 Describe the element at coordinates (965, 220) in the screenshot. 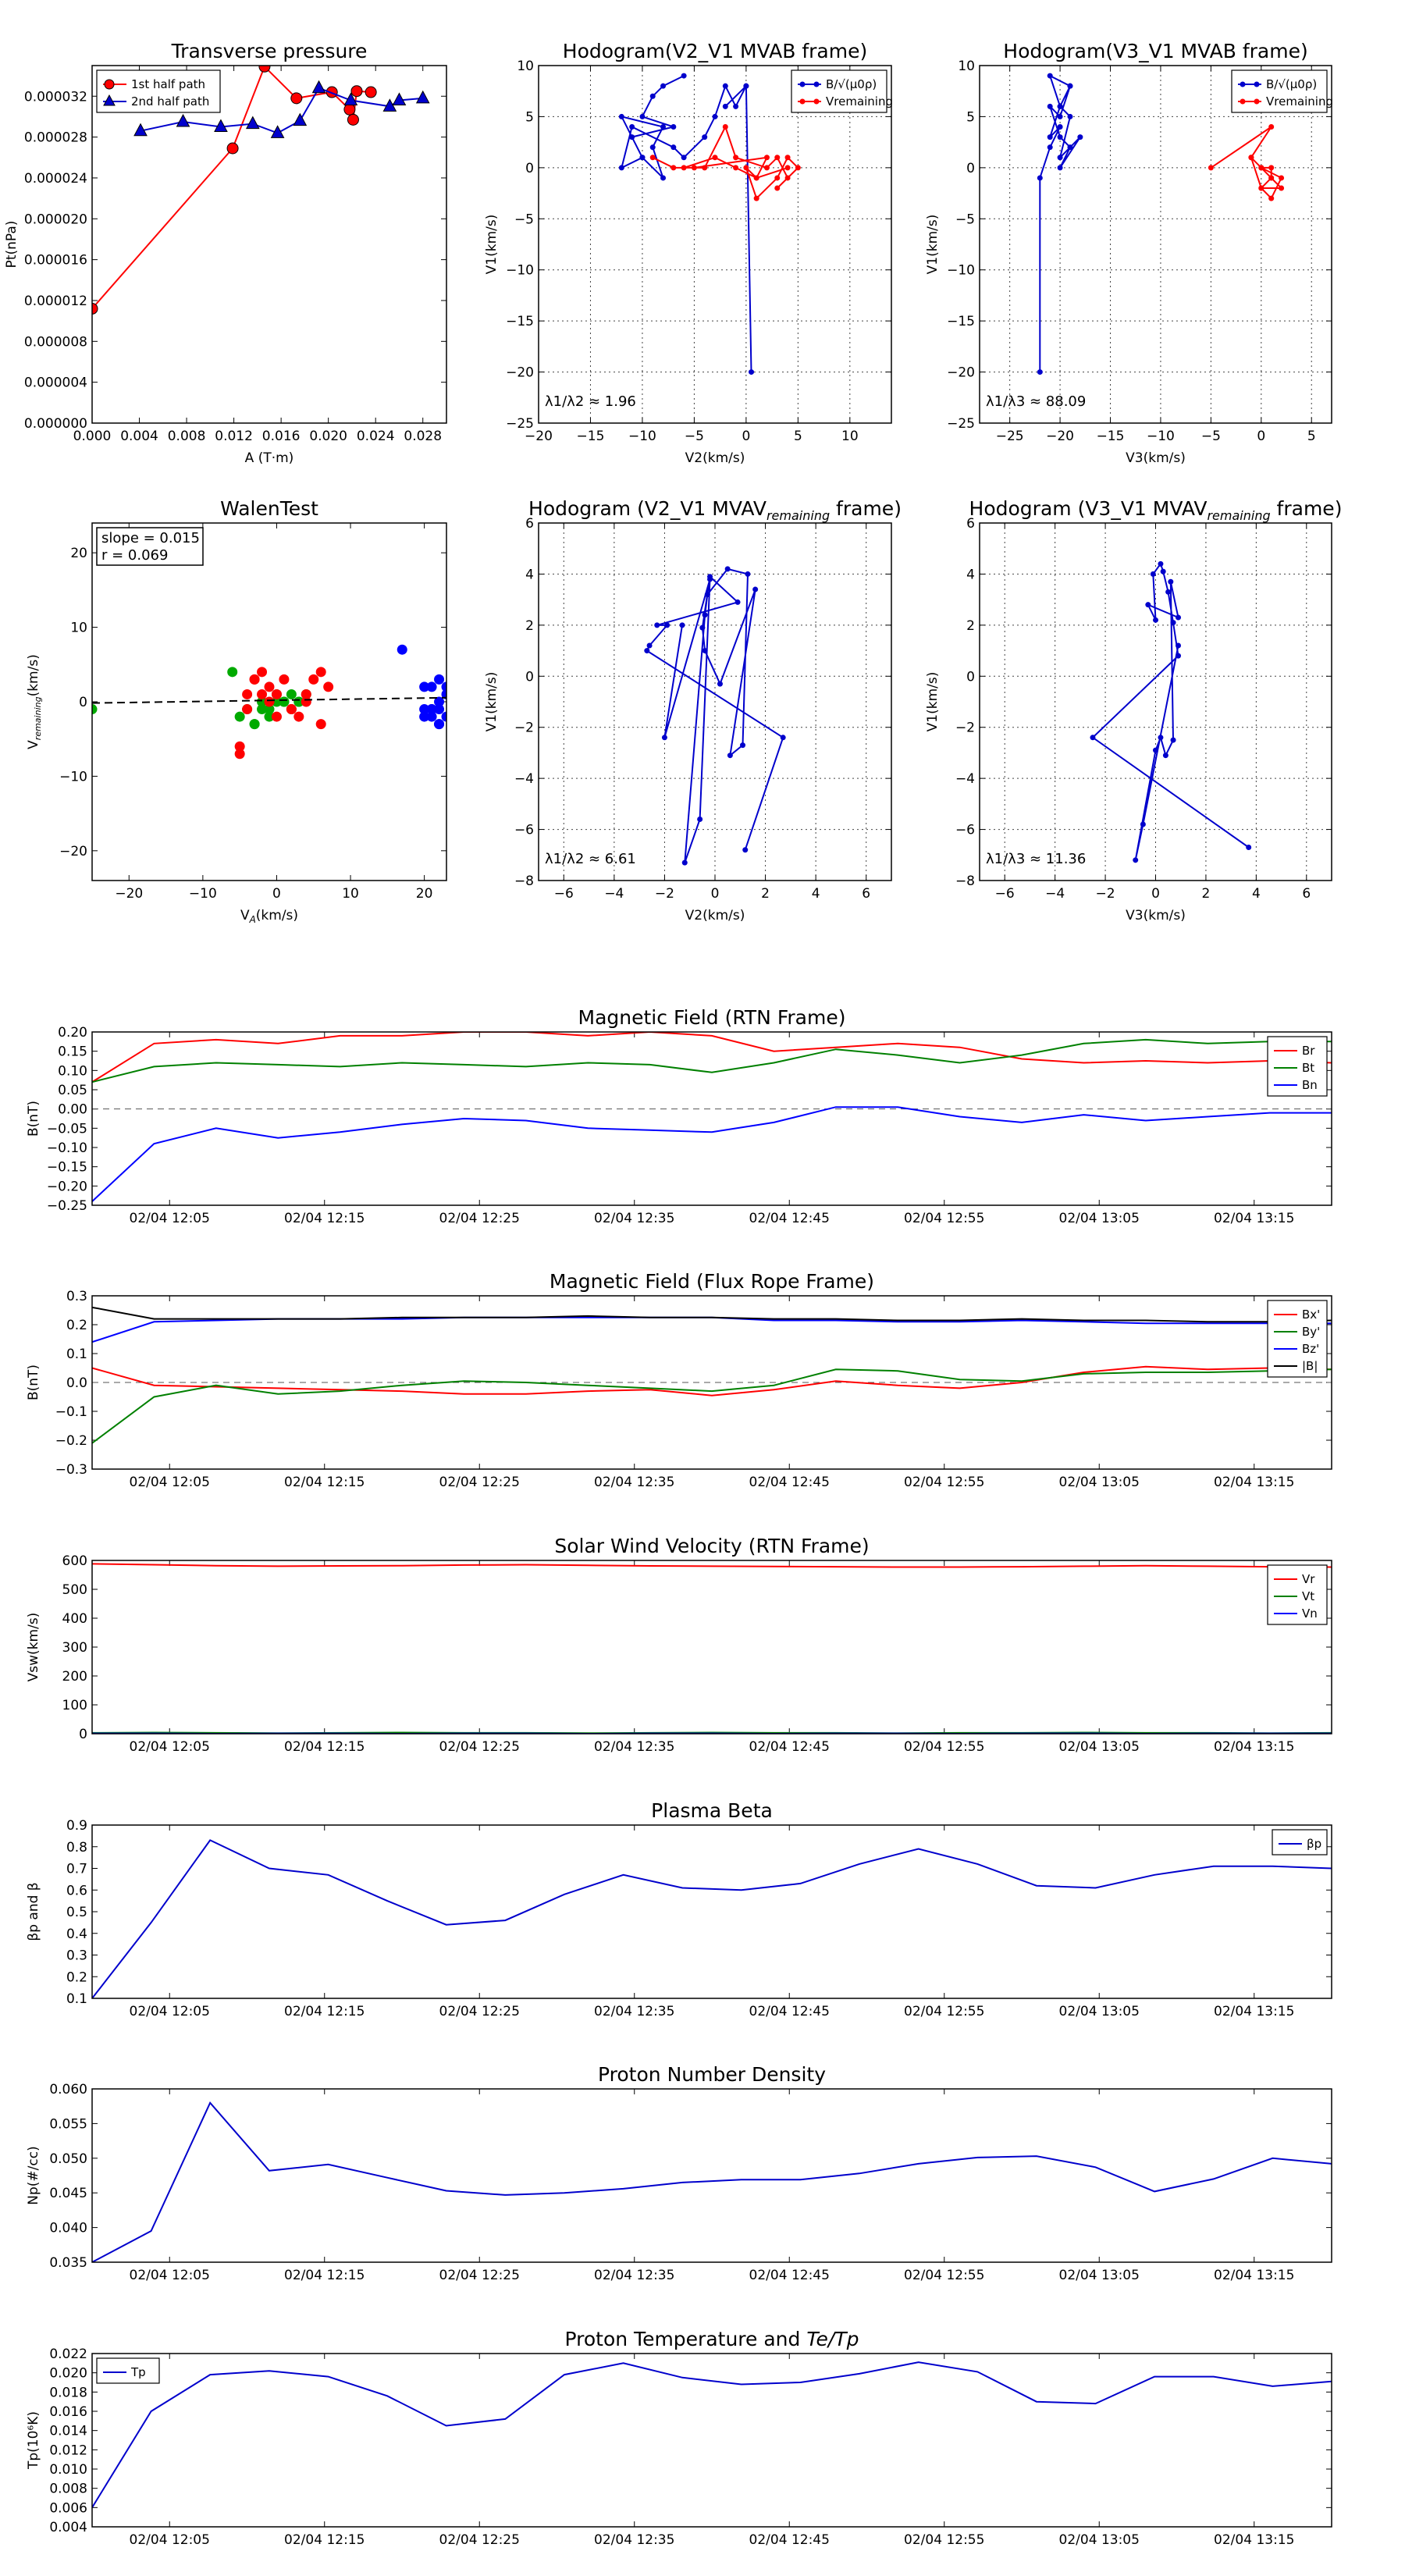

I see `y-tick-label: −5` at that location.